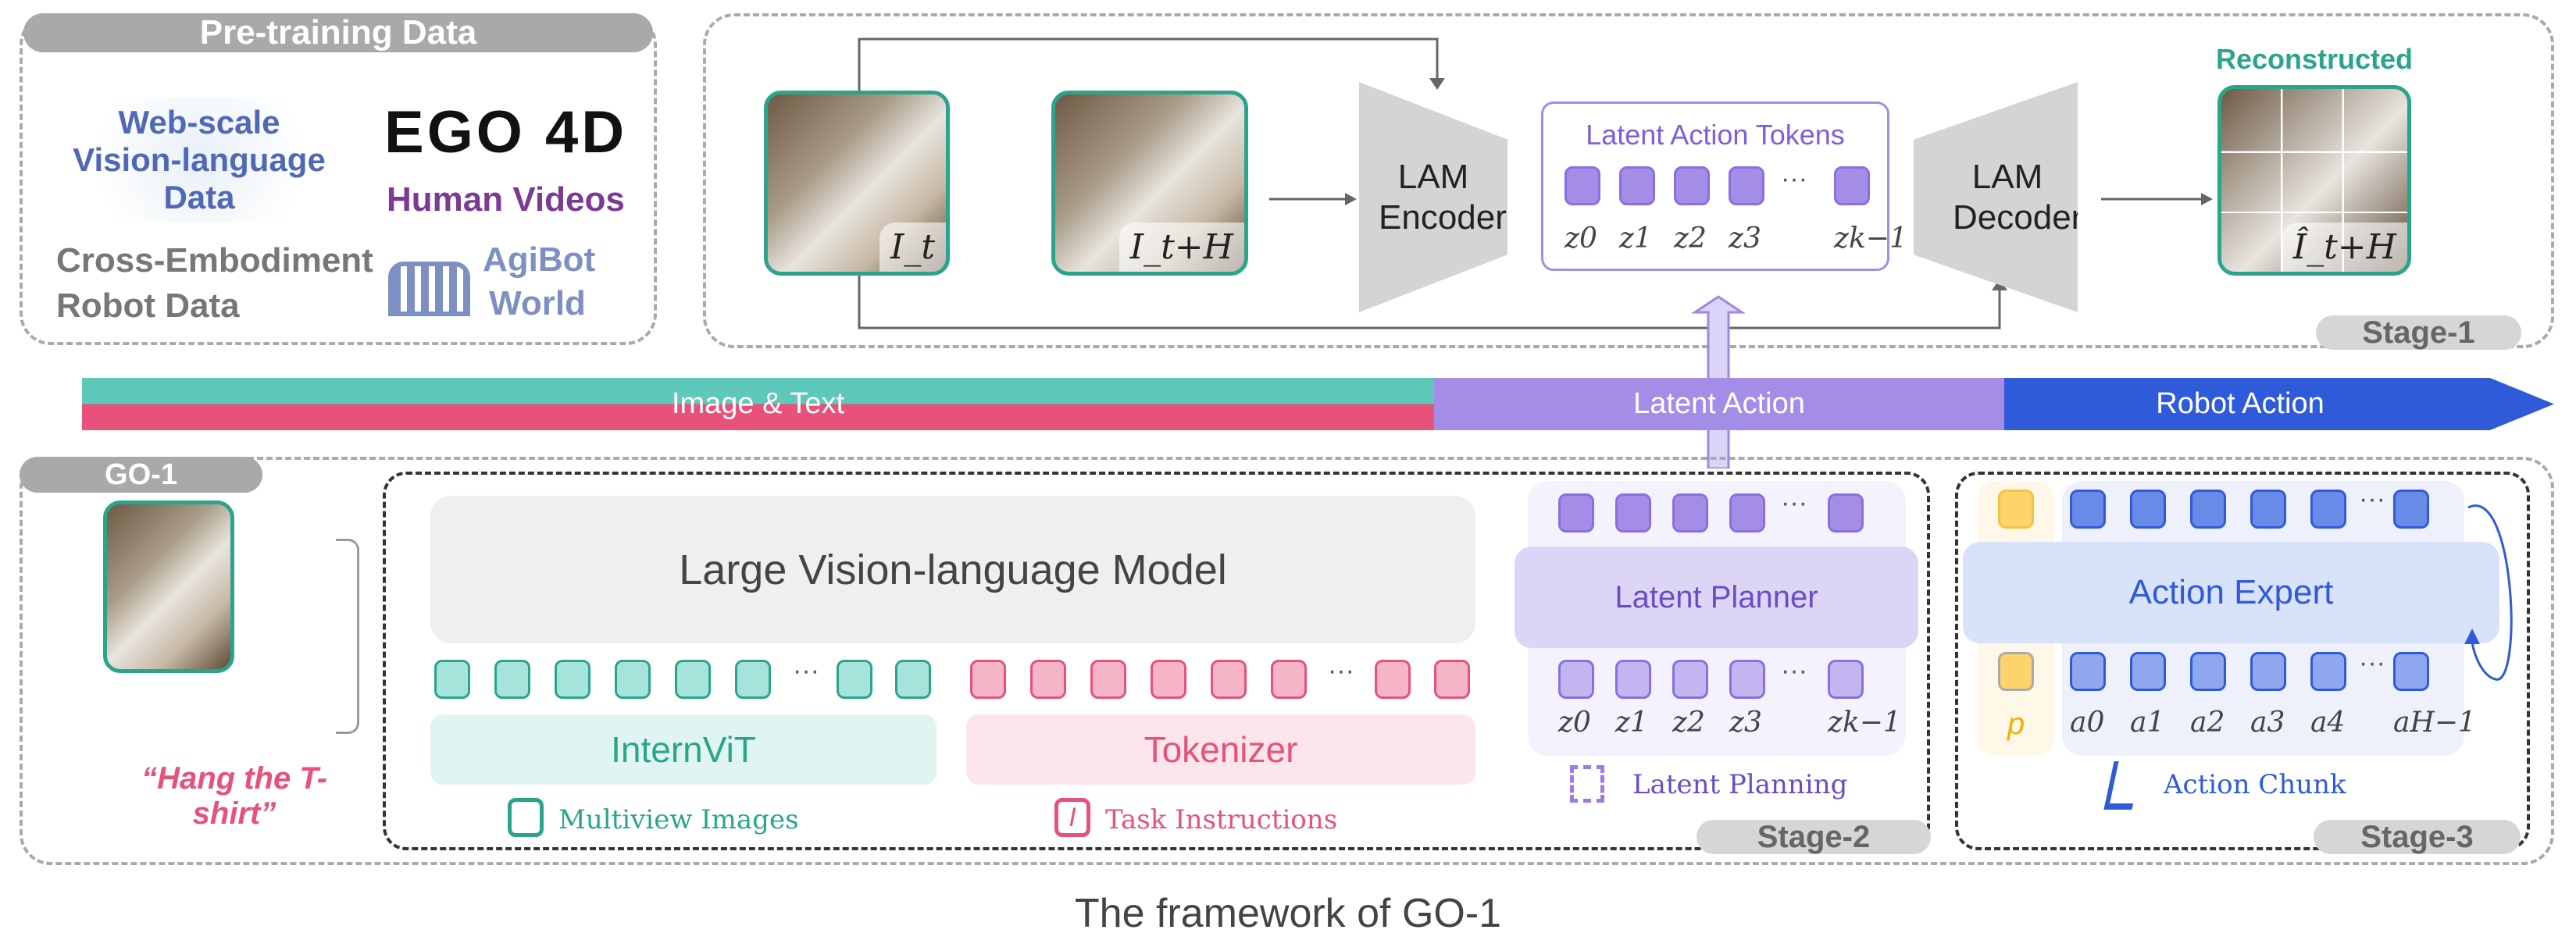 This screenshot has height=951, width=2576. What do you see at coordinates (912, 247) in the screenshot?
I see `frame-current-label: I_t` at bounding box center [912, 247].